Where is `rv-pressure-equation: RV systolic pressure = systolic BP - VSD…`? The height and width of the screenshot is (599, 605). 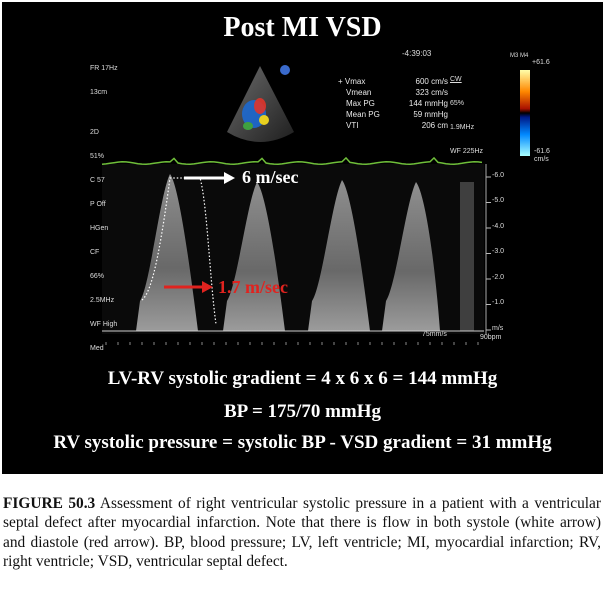 rv-pressure-equation: RV systolic pressure = systolic BP - VSD… is located at coordinates (302, 442).